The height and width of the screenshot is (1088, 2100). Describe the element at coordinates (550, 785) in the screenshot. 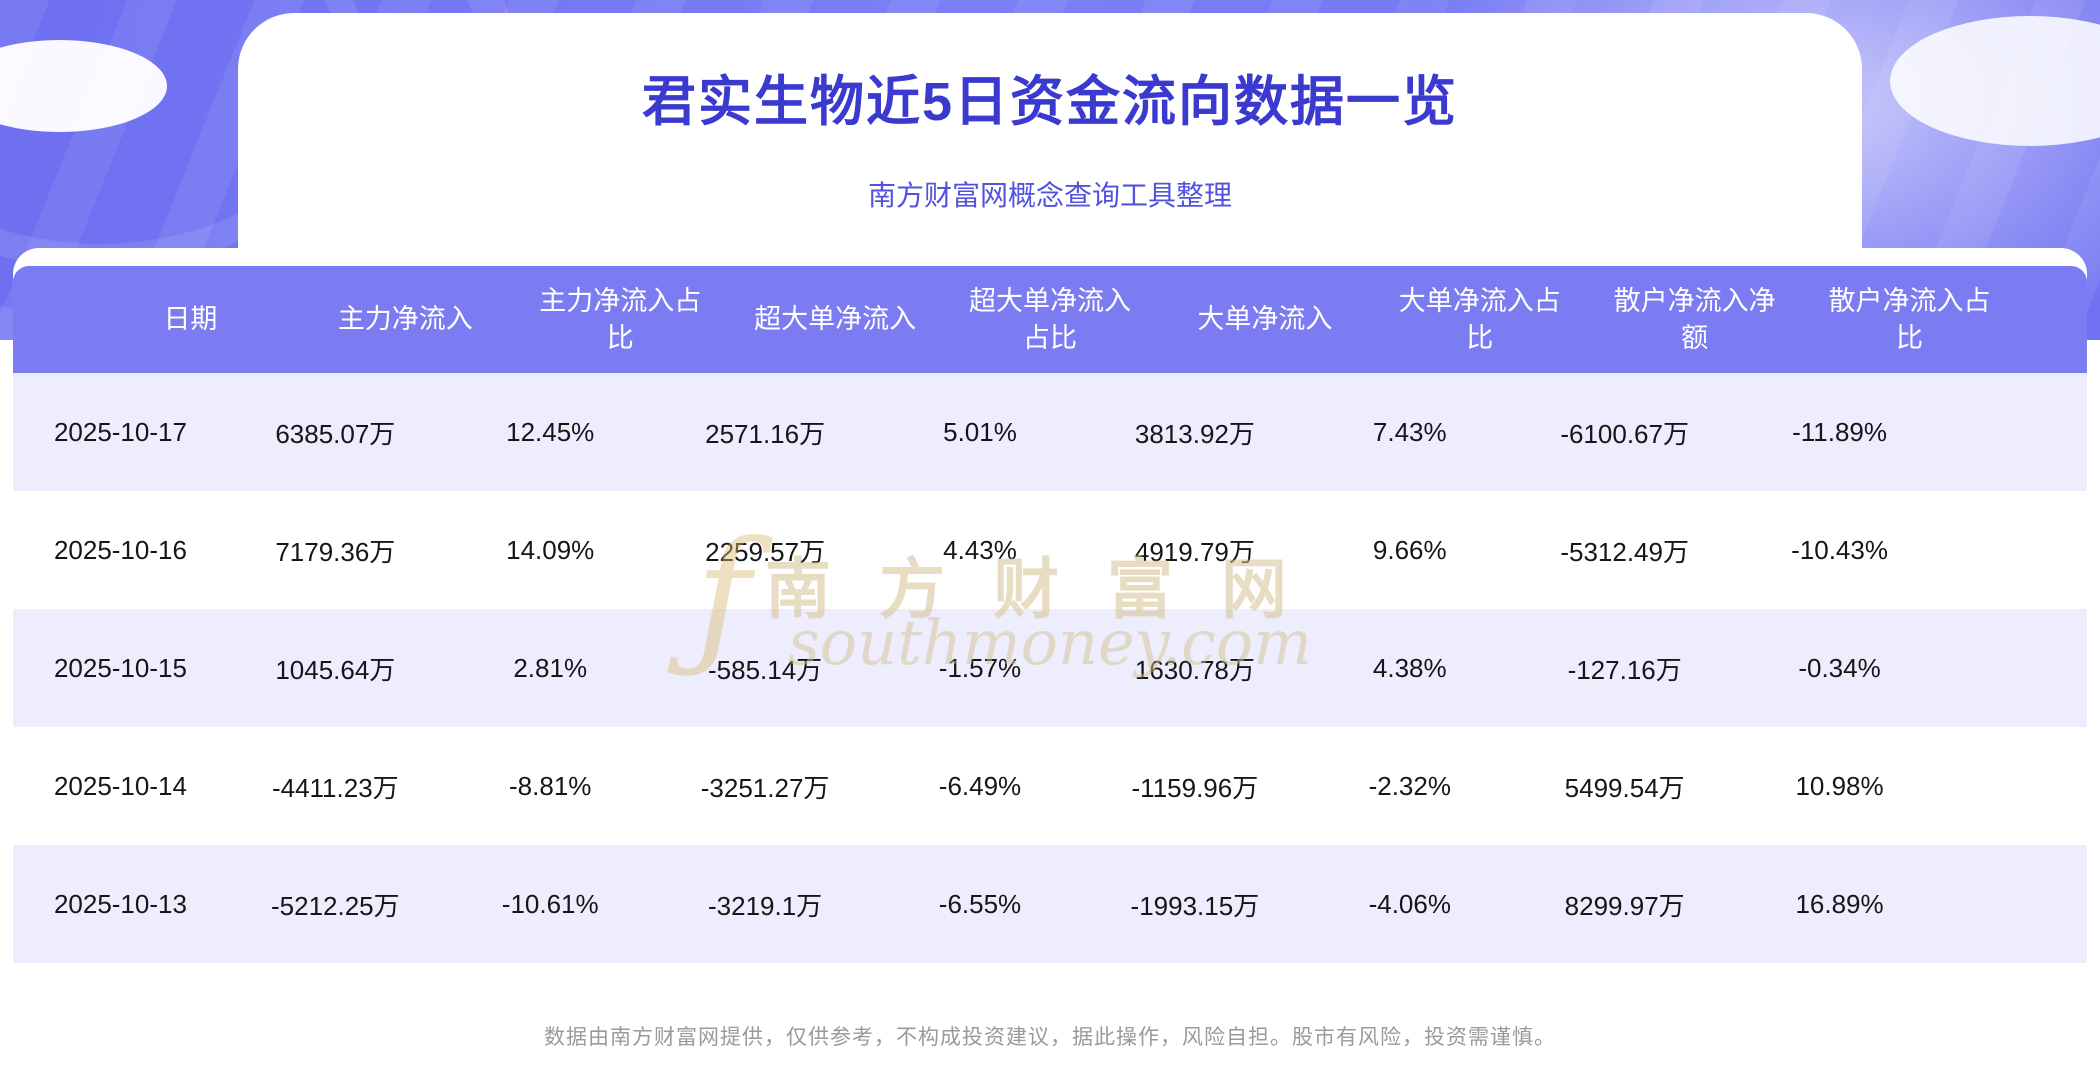

I see `cell-main-net-inflow-pct: -8.81%` at that location.